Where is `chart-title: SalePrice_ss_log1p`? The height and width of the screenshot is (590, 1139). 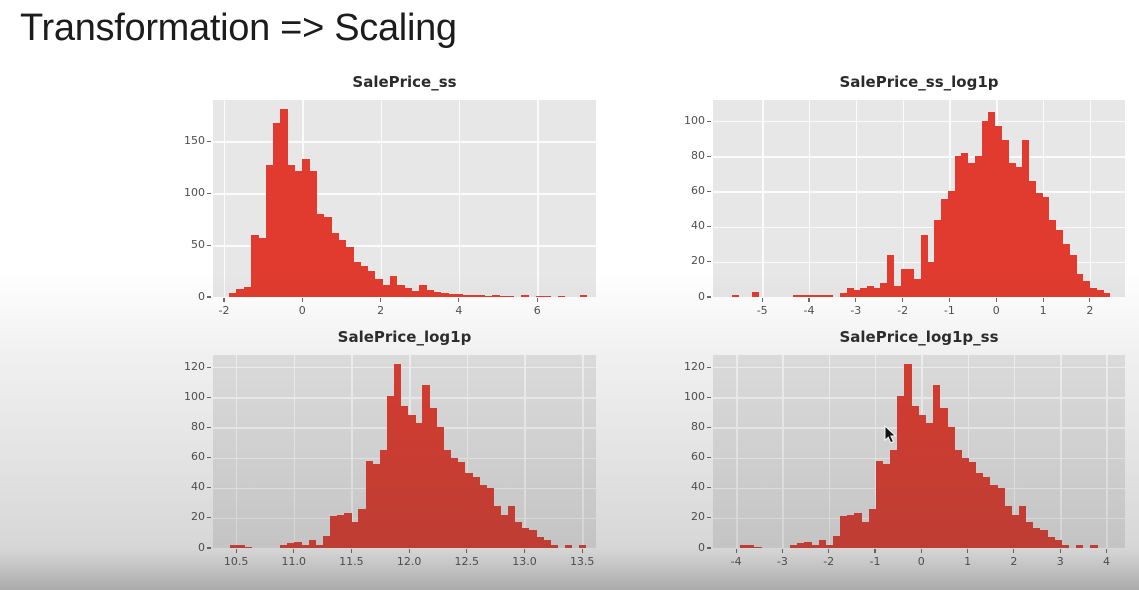 chart-title: SalePrice_ss_log1p is located at coordinates (919, 82).